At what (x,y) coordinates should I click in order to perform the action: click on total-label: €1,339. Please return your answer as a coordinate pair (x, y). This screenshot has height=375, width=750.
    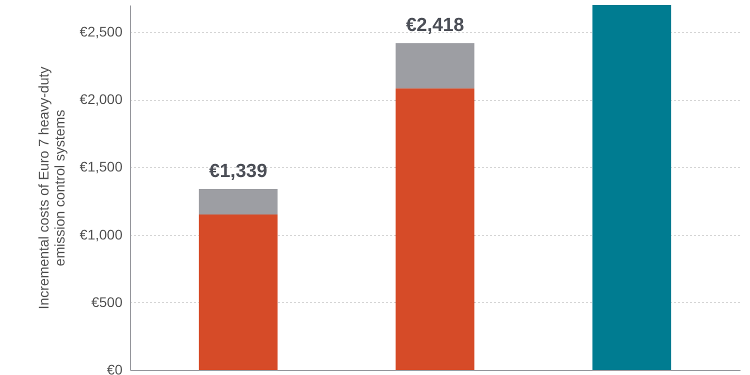
    Looking at the image, I should click on (238, 171).